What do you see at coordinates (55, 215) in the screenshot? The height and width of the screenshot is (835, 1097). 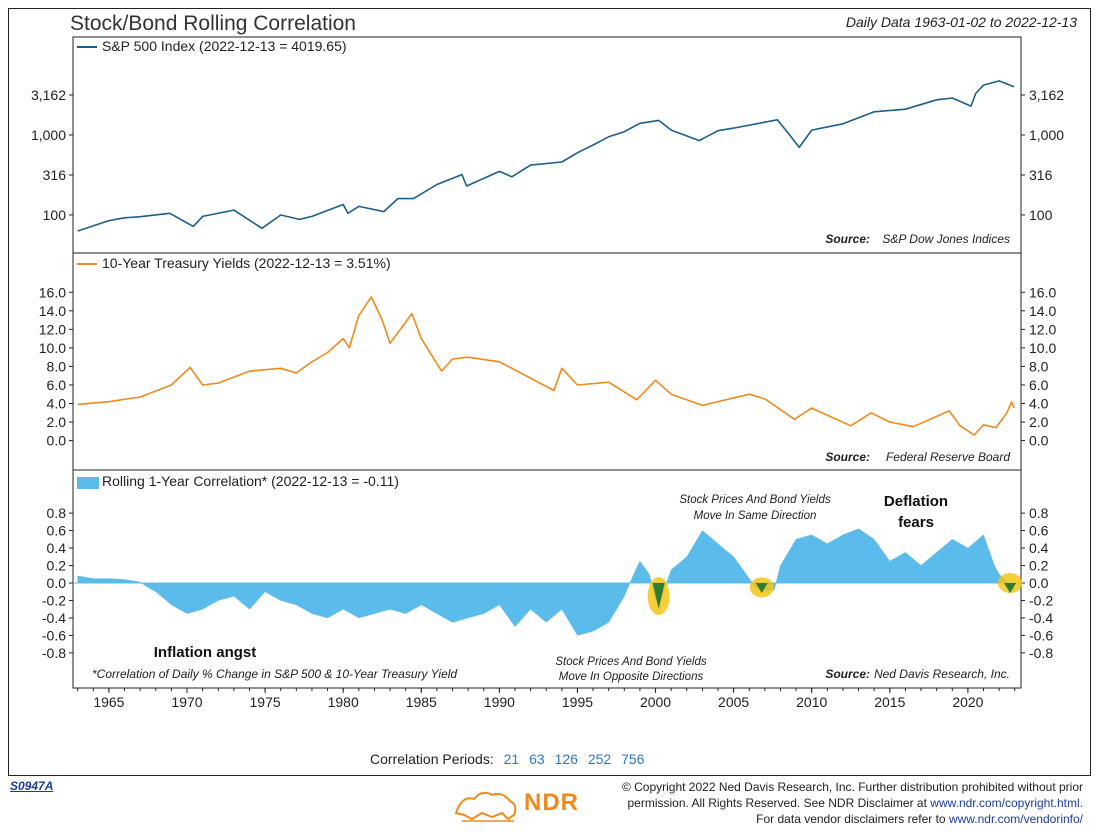 I see `y-tick-label-left: 100` at bounding box center [55, 215].